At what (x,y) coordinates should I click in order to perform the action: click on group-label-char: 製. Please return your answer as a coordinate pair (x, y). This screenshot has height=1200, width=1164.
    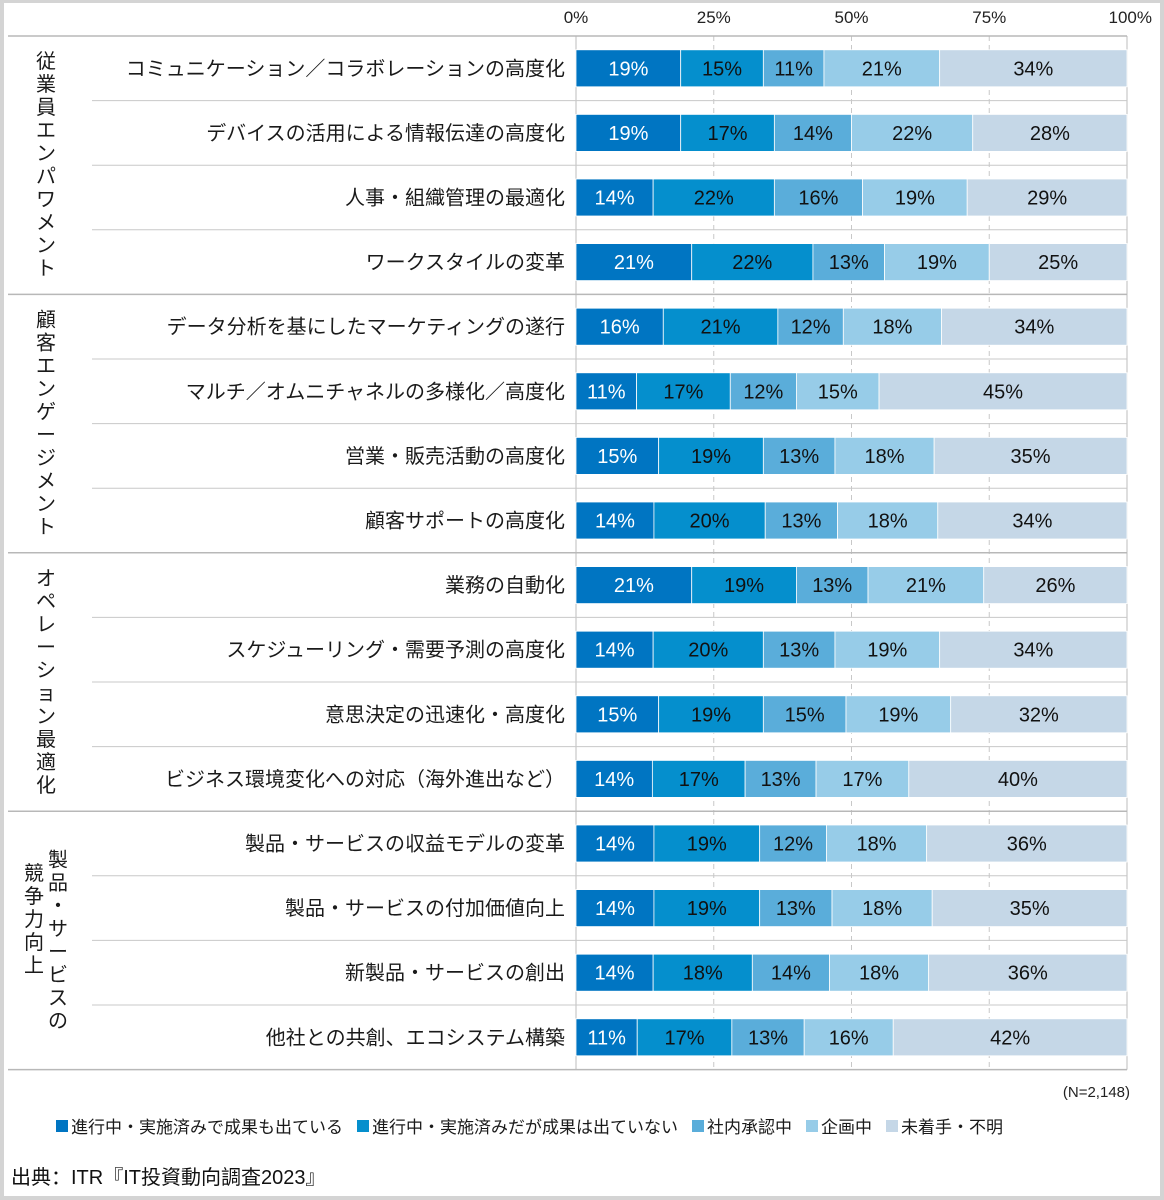
    Looking at the image, I should click on (58, 859).